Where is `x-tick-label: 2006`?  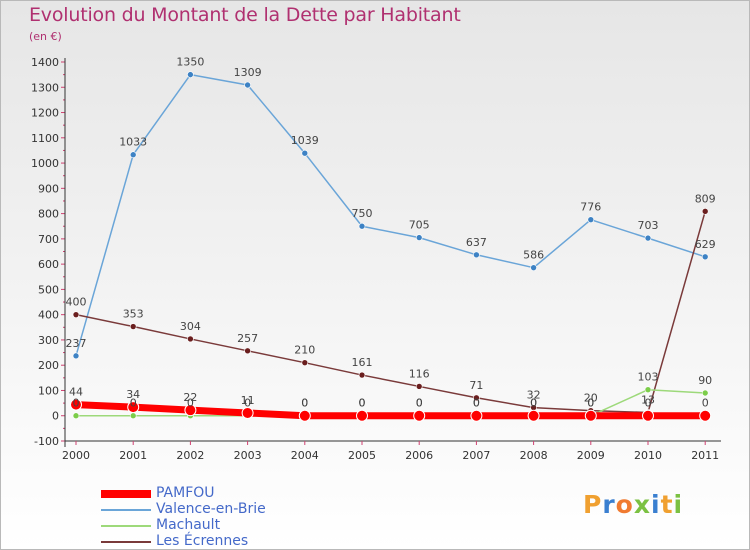 x-tick-label: 2006 is located at coordinates (419, 455).